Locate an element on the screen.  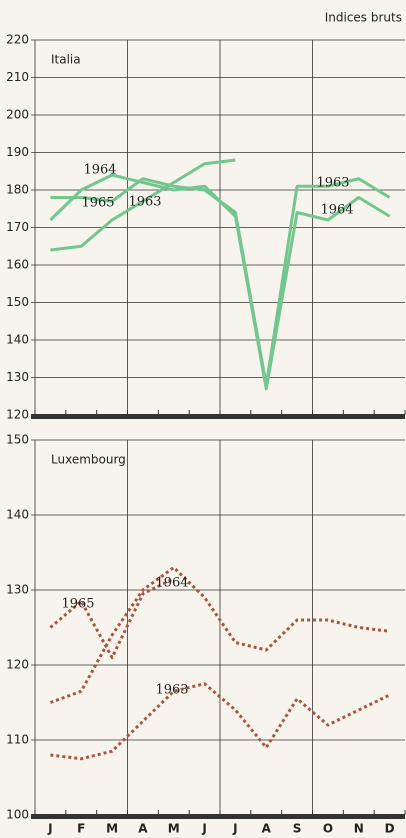
x-tick-label: D is located at coordinates (390, 829).